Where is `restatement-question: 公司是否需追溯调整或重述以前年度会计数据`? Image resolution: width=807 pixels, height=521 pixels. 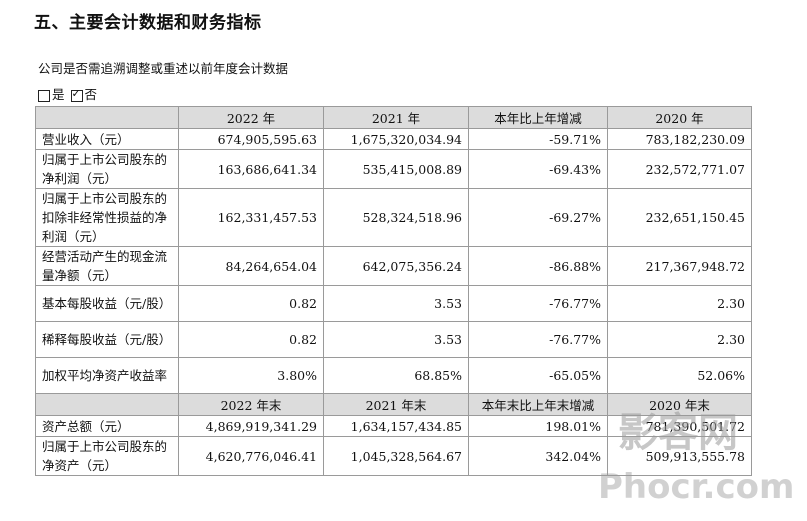
restatement-question: 公司是否需追溯调整或重述以前年度会计数据 is located at coordinates (163, 68).